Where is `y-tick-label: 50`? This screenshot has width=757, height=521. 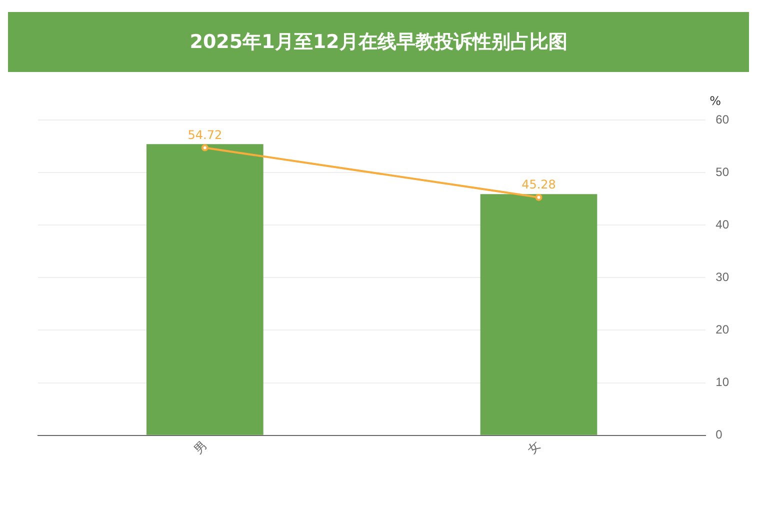
y-tick-label: 50 is located at coordinates (723, 171).